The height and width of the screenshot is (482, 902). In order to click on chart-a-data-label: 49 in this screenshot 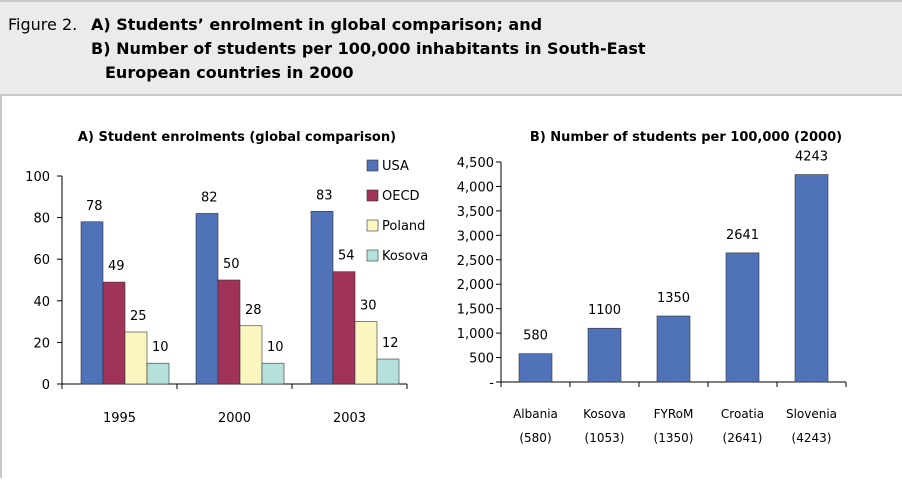, I will do `click(116, 266)`.